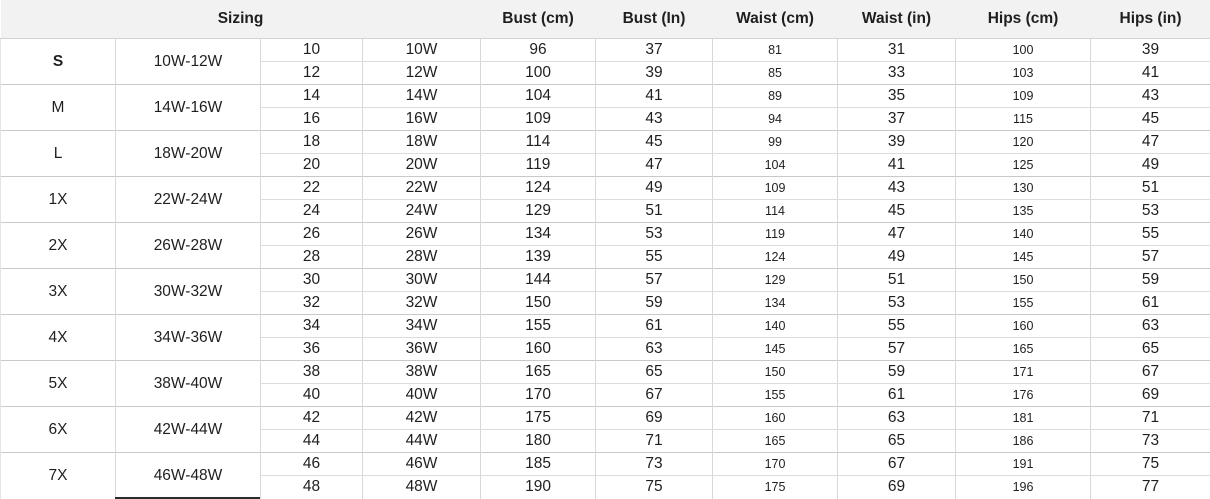 This screenshot has height=499, width=1210. What do you see at coordinates (605, 441) in the screenshot?
I see `table-row: 44 44W 180 71 165 65 186 73` at bounding box center [605, 441].